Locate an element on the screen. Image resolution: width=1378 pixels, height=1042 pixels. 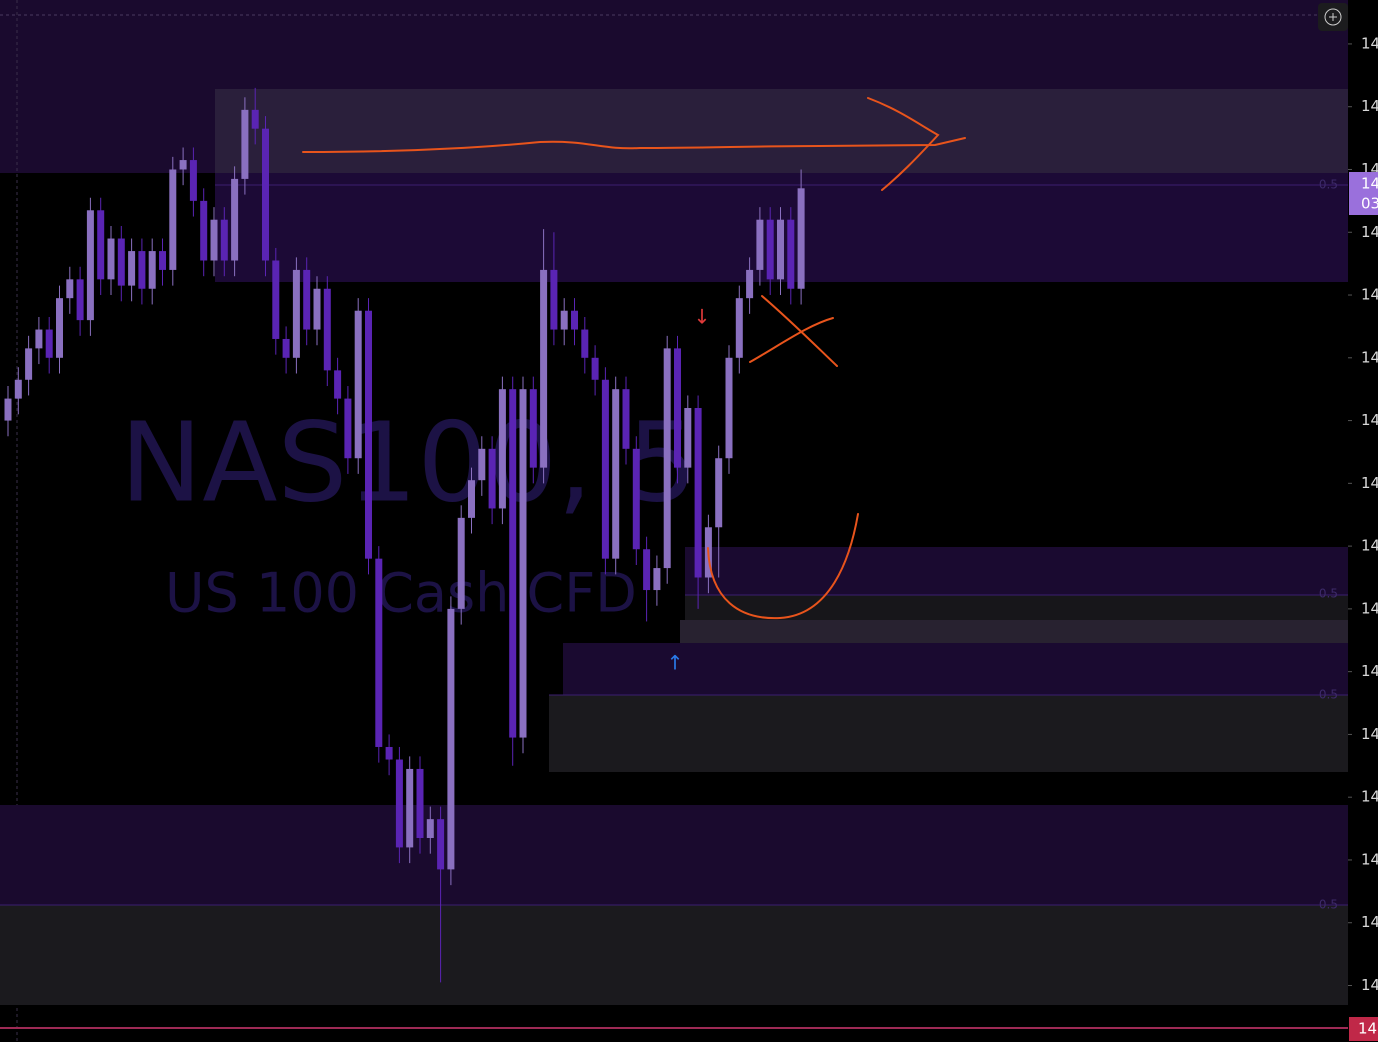
last-price-box is located at coordinates (1363, 1029).